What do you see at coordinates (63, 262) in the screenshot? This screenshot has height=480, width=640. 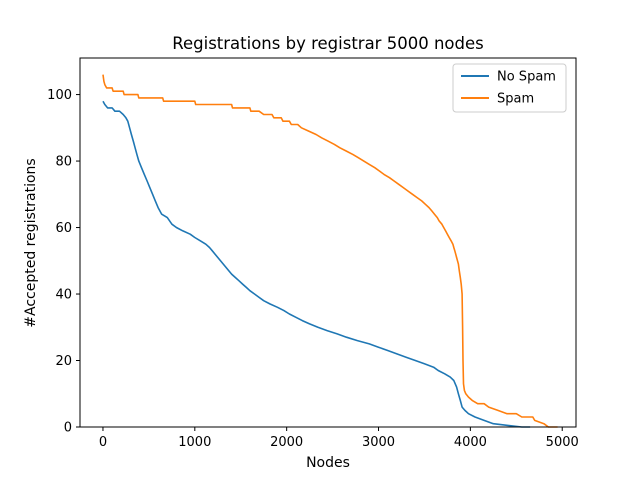 I see `y-axis-ticks: 0 20 40 60 80 100` at bounding box center [63, 262].